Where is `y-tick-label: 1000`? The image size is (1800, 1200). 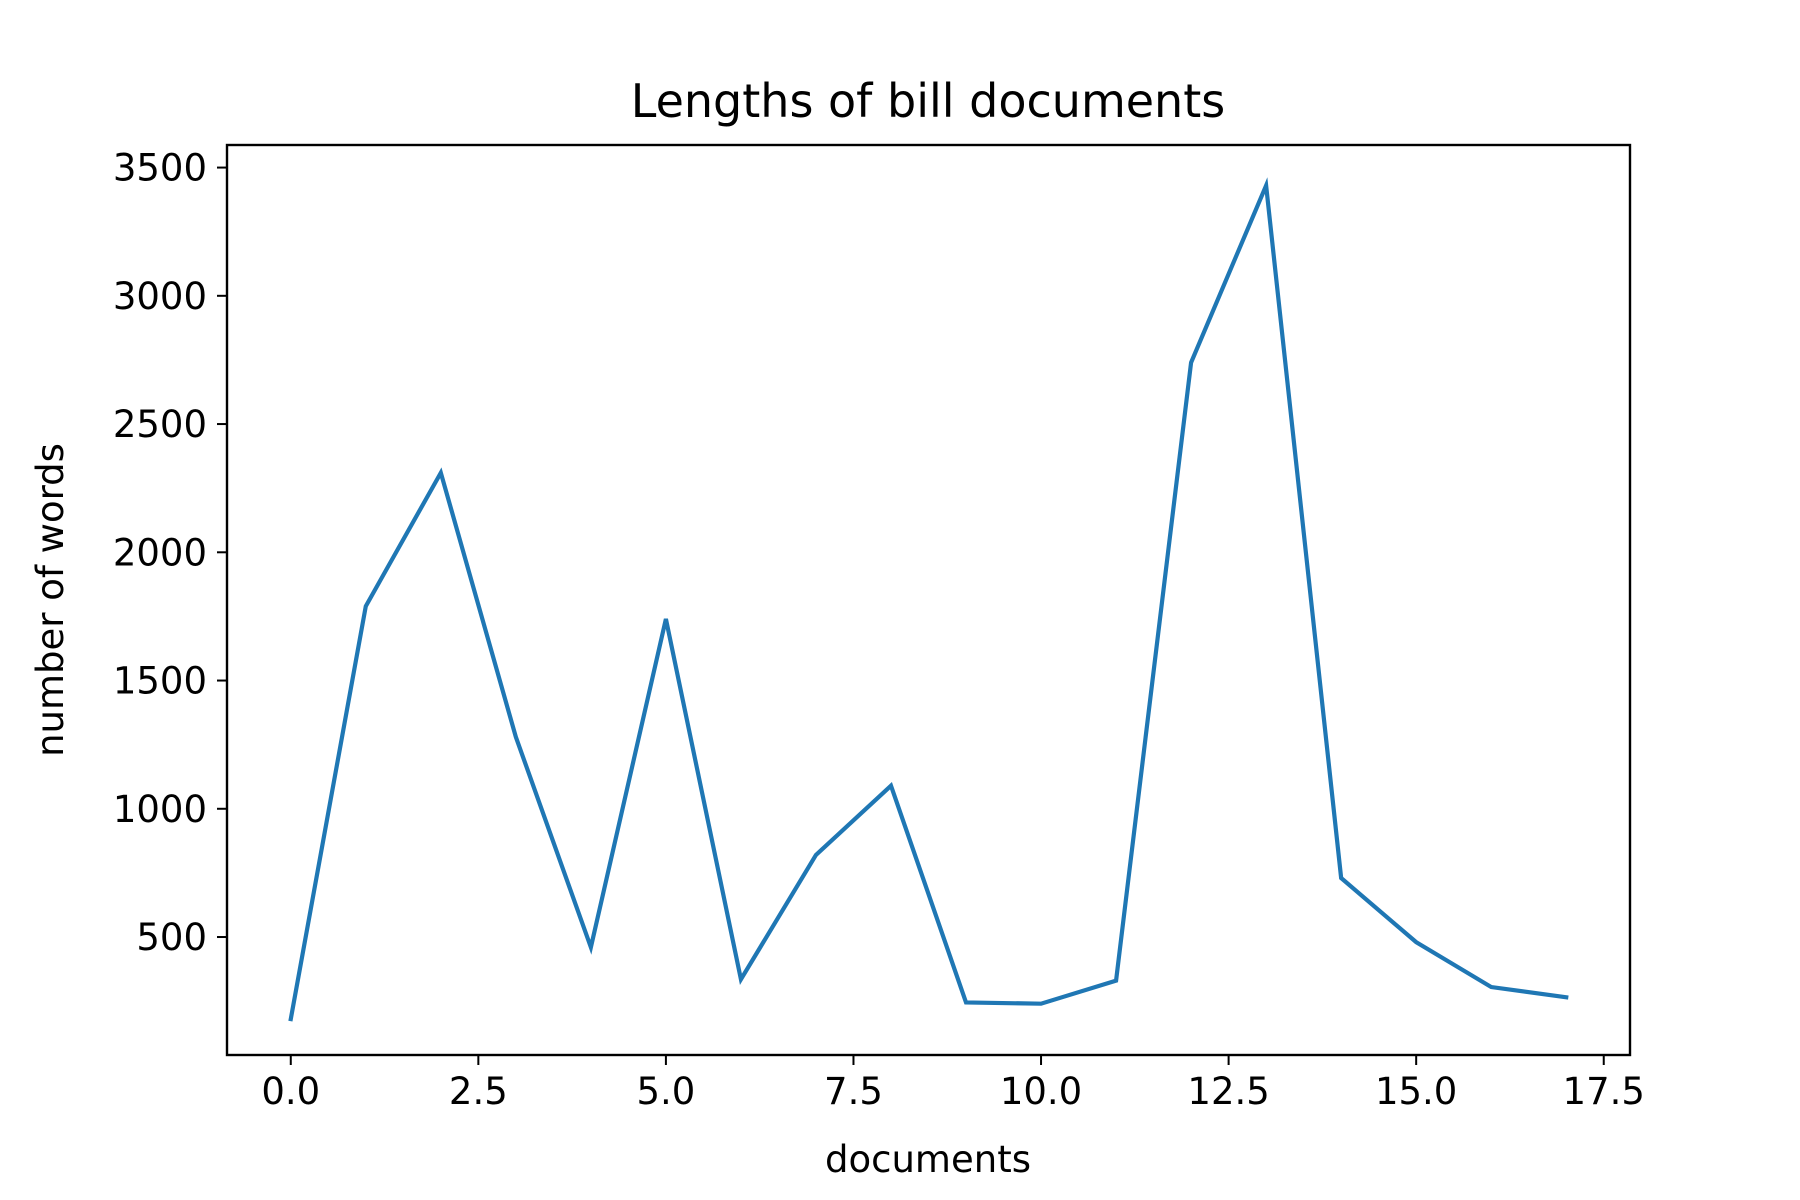 y-tick-label: 1000 is located at coordinates (160, 809).